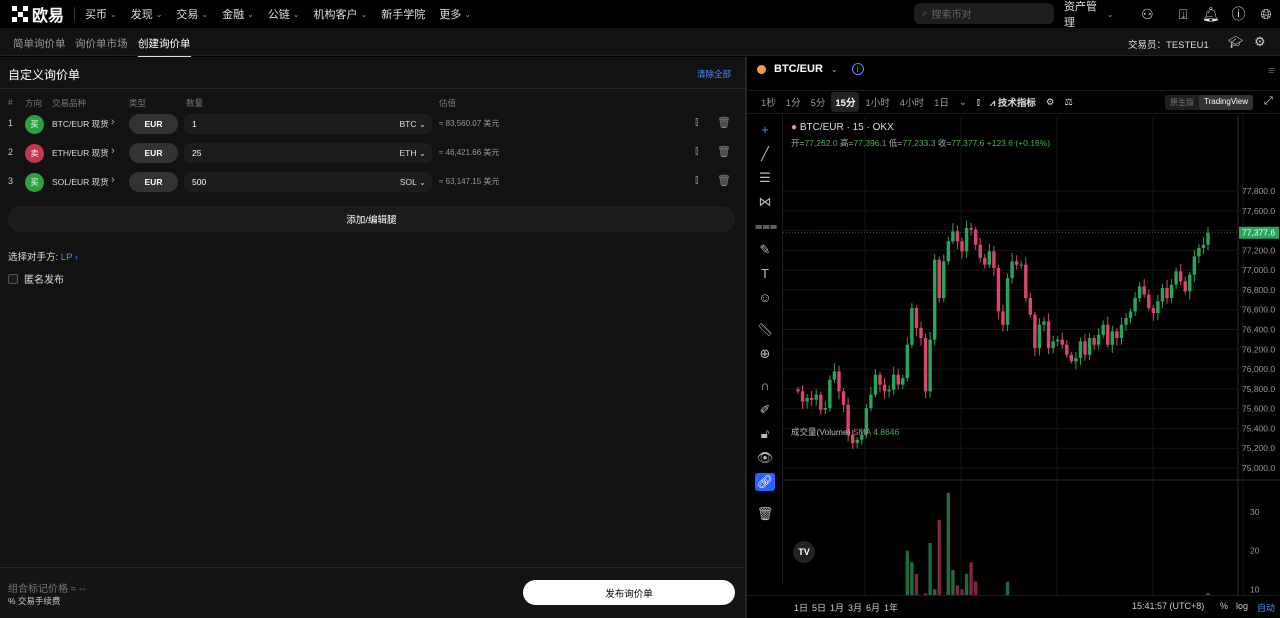 The width and height of the screenshot is (1280, 618). What do you see at coordinates (80, 182) in the screenshot?
I see `instrument-label: SOL/EUR 现货` at bounding box center [80, 182].